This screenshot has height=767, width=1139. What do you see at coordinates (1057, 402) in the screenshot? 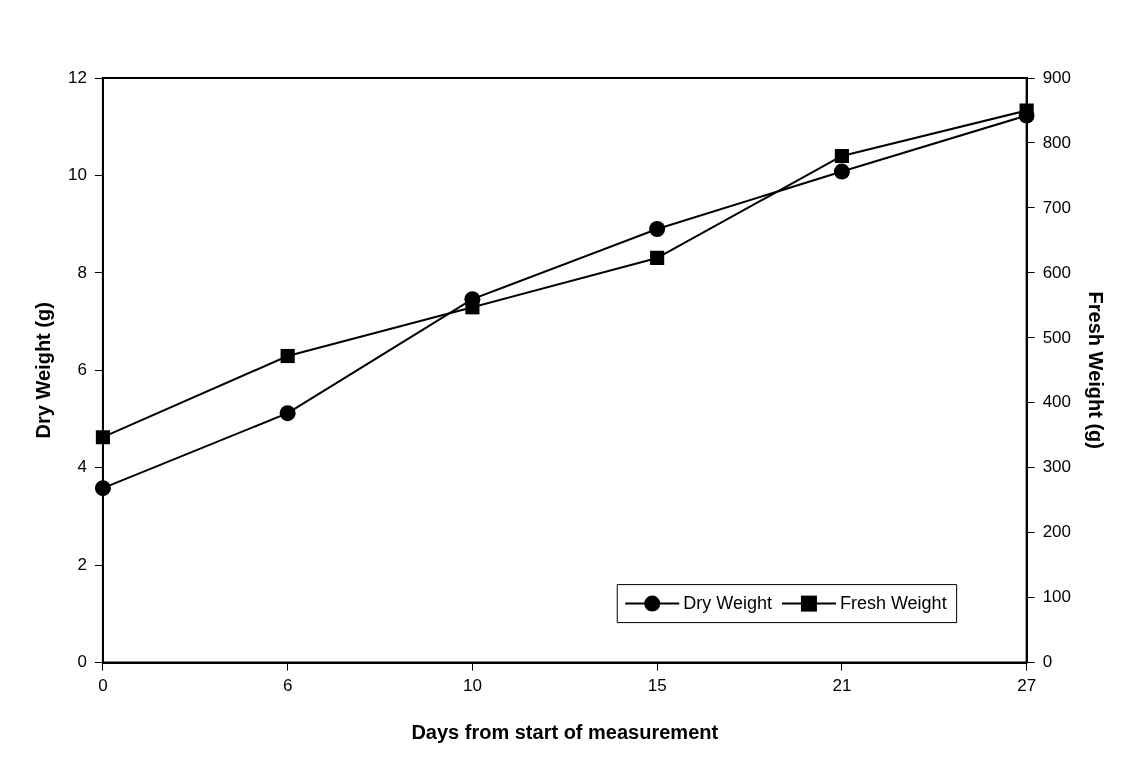
I see `y2-tick-label: 400` at bounding box center [1057, 402].